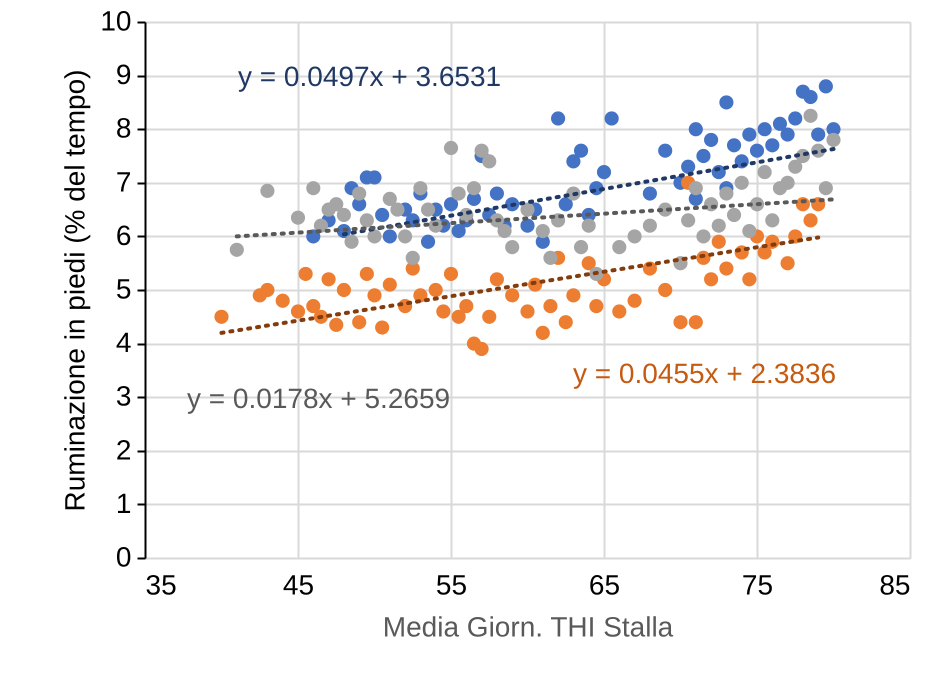 Image resolution: width=937 pixels, height=688 pixels. Describe the element at coordinates (298, 585) in the screenshot. I see `x-tick-label: 45` at that location.